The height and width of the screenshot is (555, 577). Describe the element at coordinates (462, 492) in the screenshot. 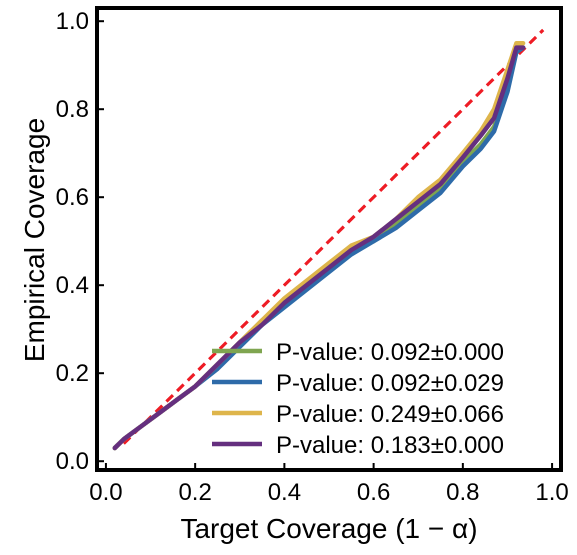

I see `x-tick-label: 0.8` at that location.